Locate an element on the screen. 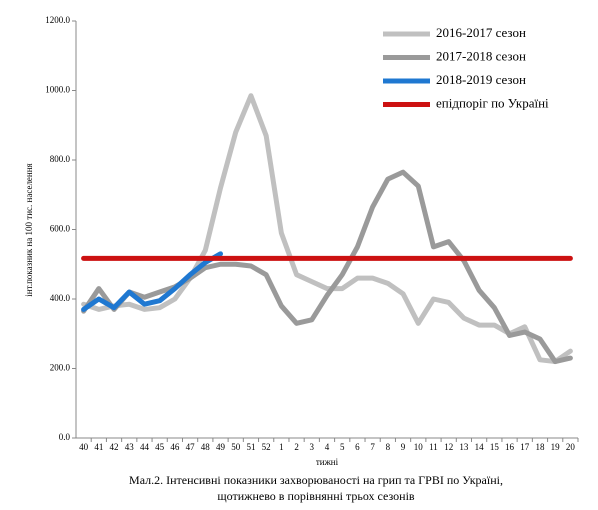  x-tick-label: 11 is located at coordinates (433, 447).